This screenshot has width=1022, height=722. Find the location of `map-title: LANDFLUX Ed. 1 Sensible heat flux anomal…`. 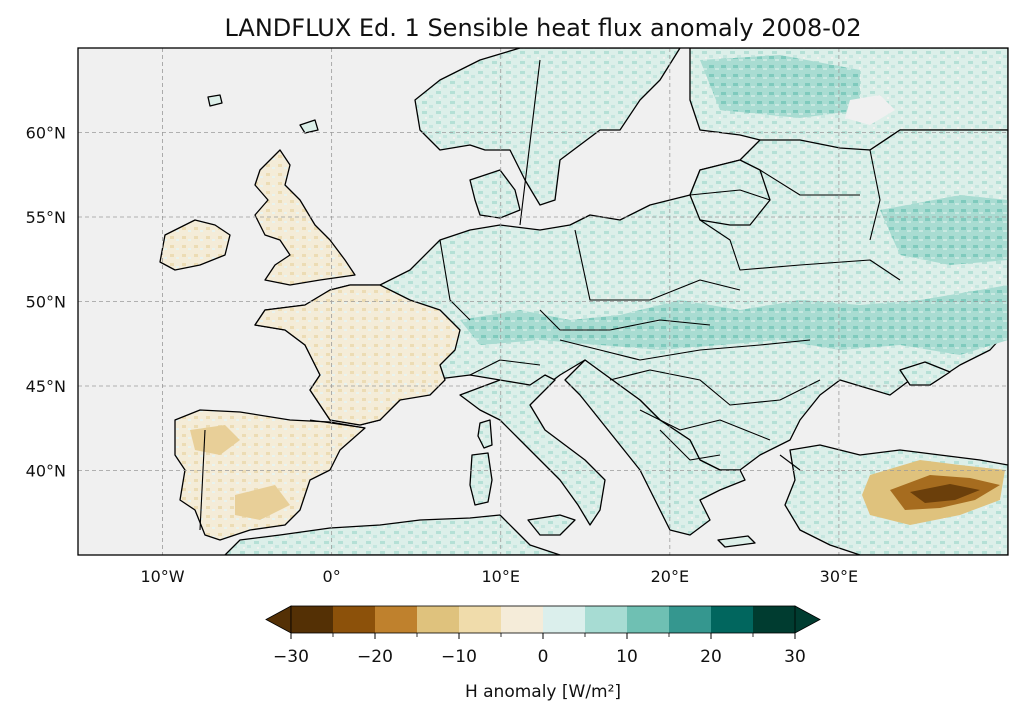

map-title: LANDFLUX Ed. 1 Sensible heat flux anomal… is located at coordinates (543, 28).